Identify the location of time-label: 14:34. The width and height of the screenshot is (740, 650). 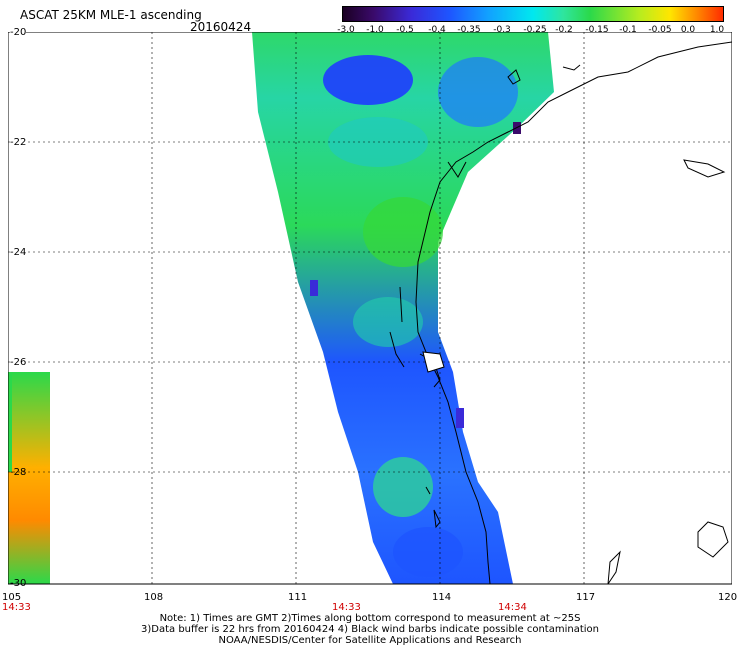
(512, 607).